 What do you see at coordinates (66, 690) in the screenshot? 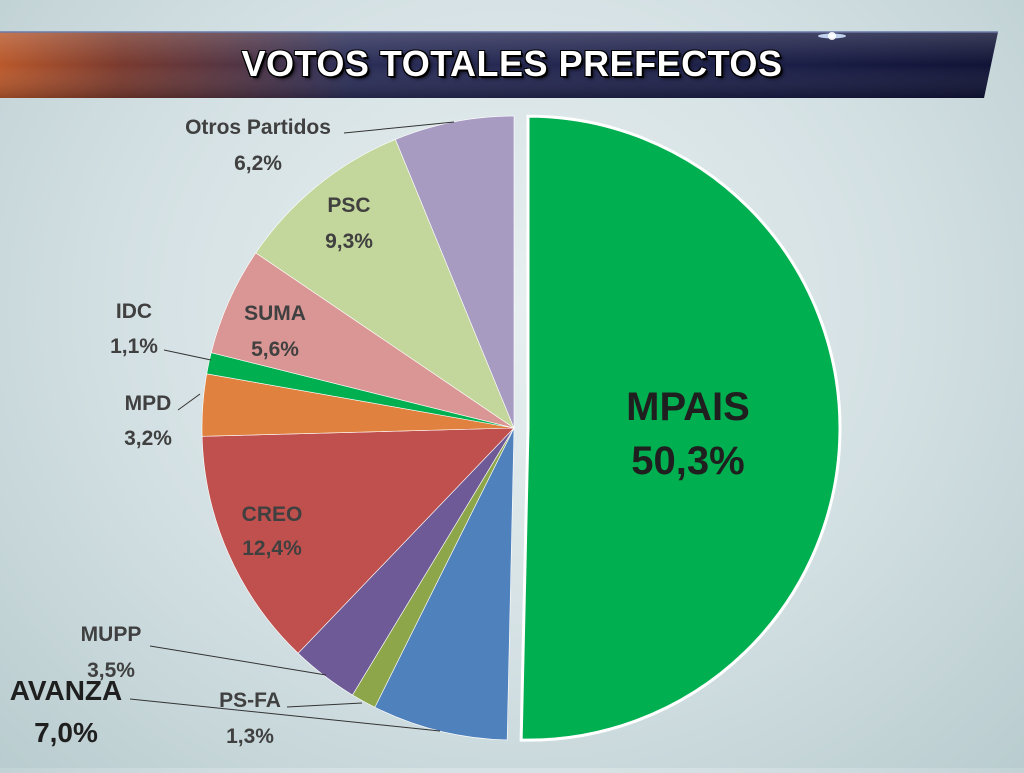
I see `slice-label-avanza: AVANZA` at bounding box center [66, 690].